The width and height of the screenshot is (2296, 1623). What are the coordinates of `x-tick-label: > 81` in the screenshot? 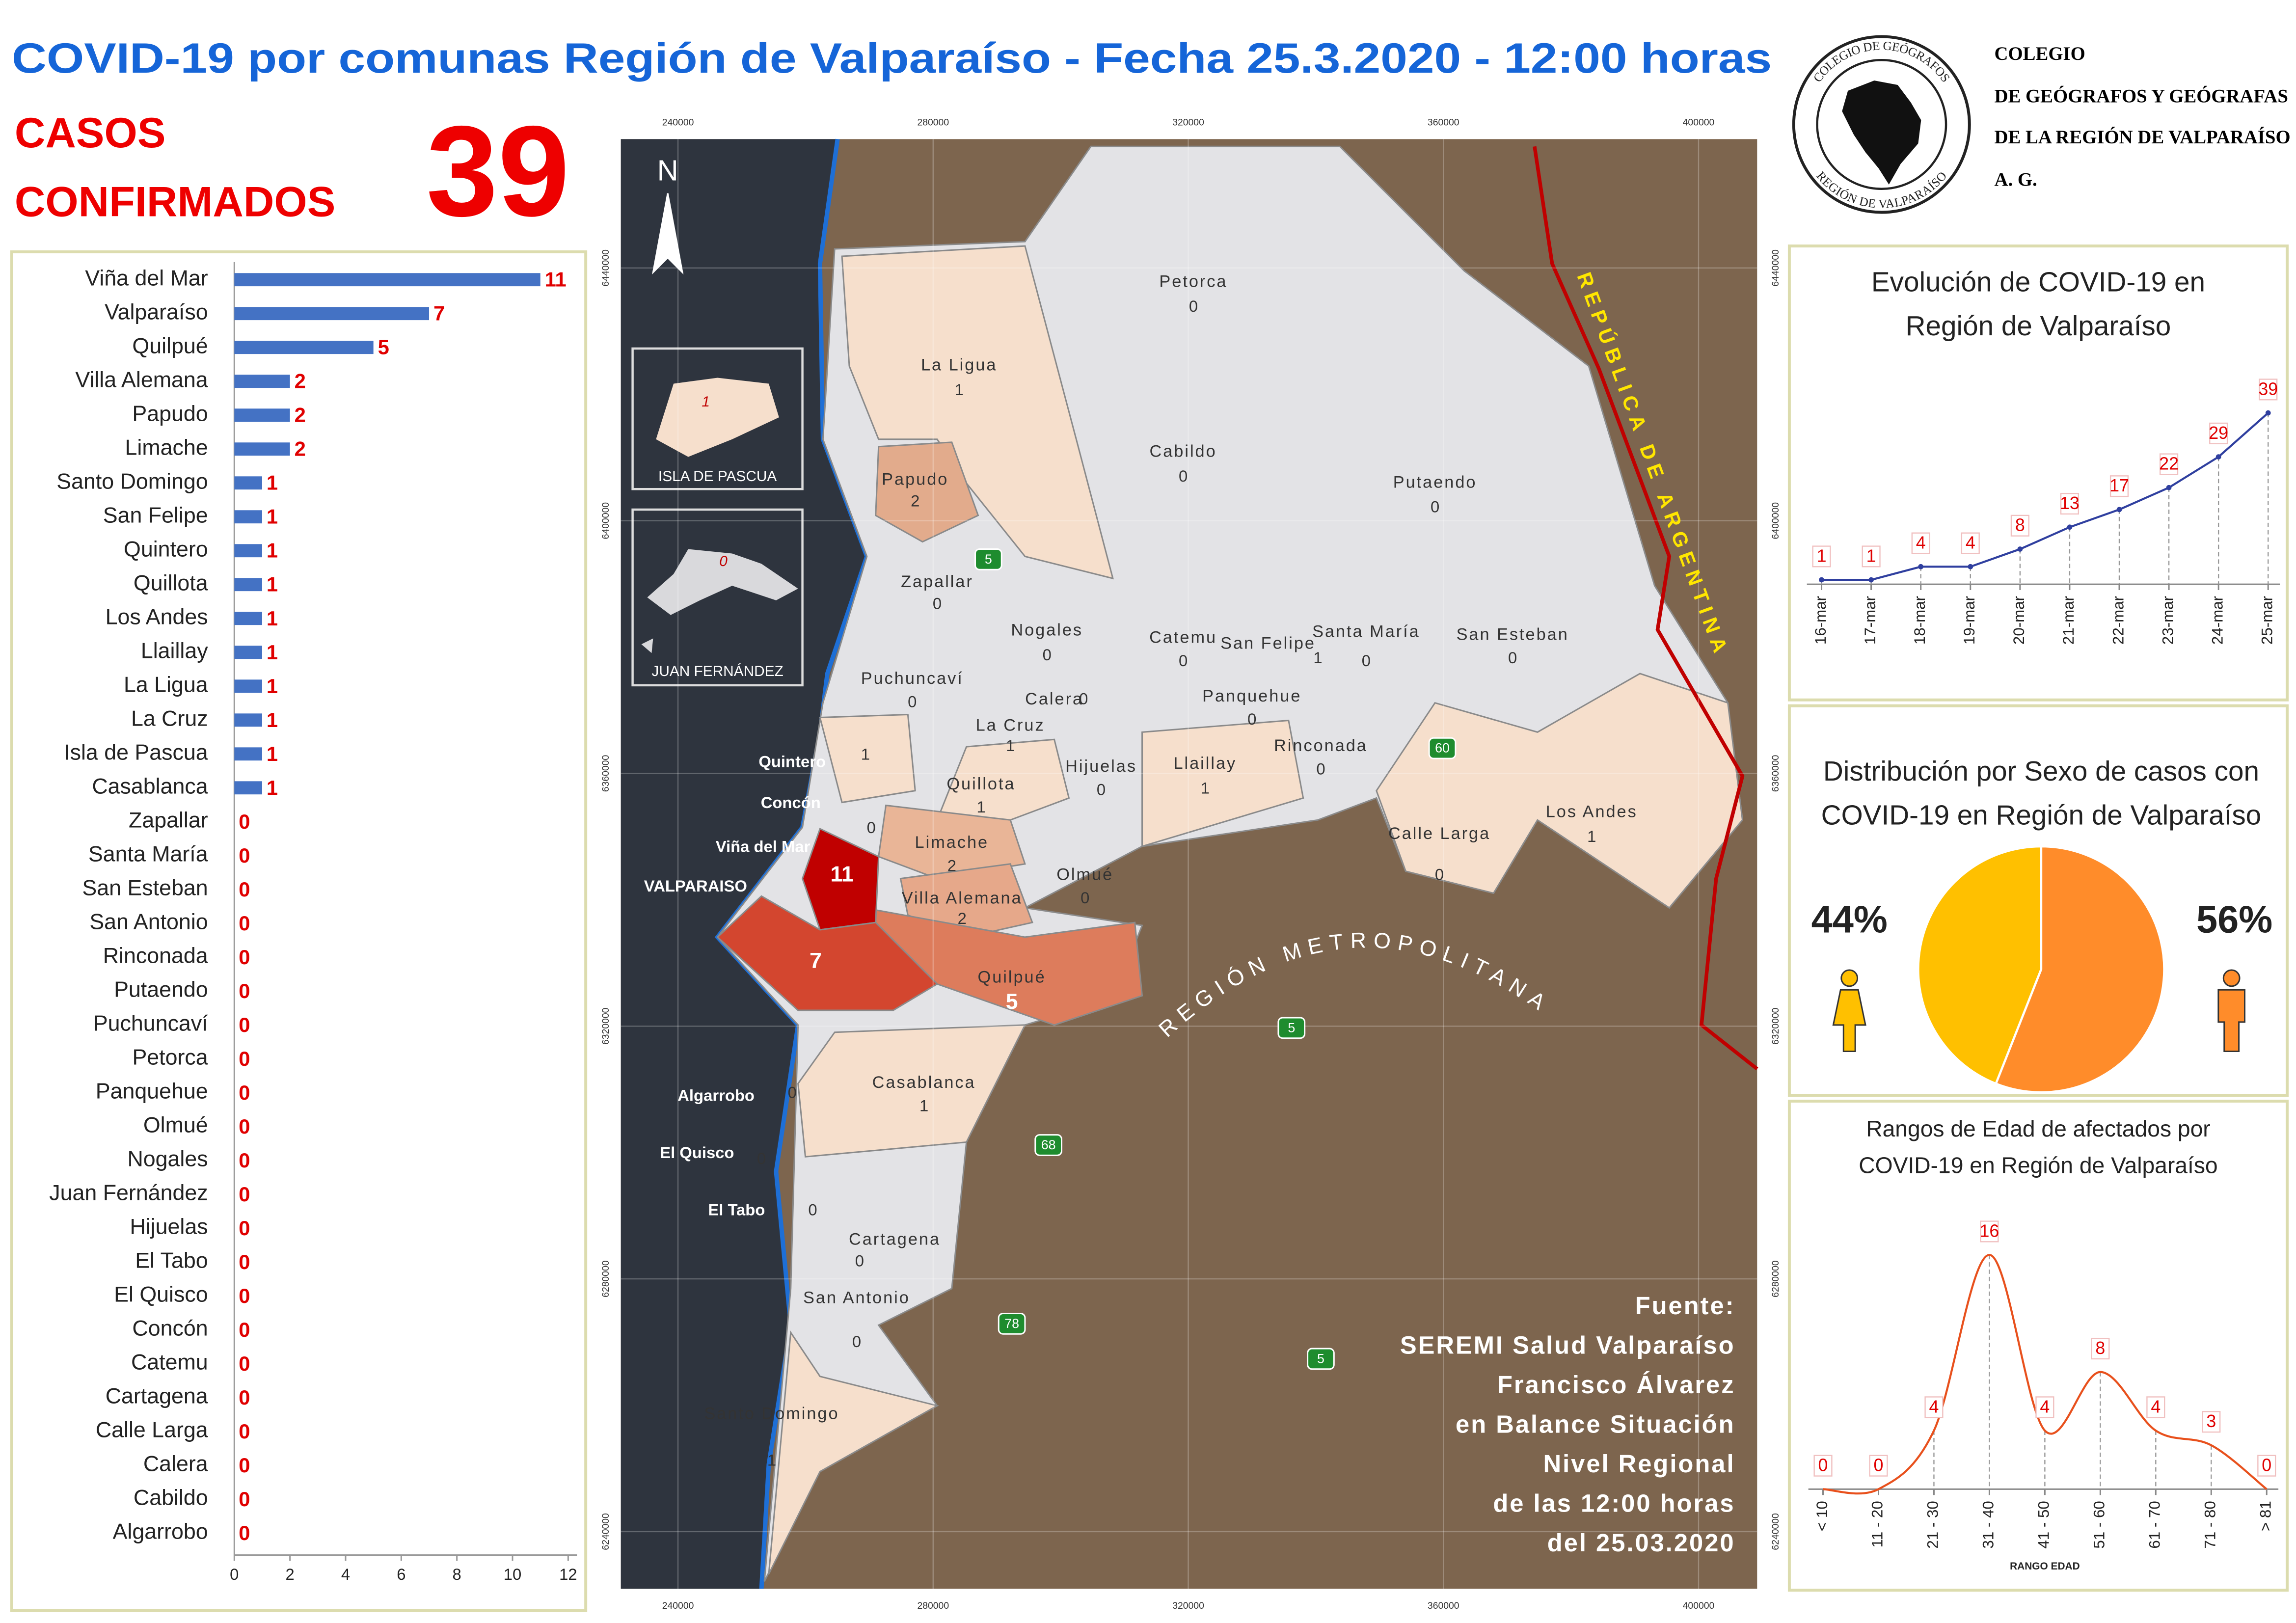 It's located at (2265, 1516).